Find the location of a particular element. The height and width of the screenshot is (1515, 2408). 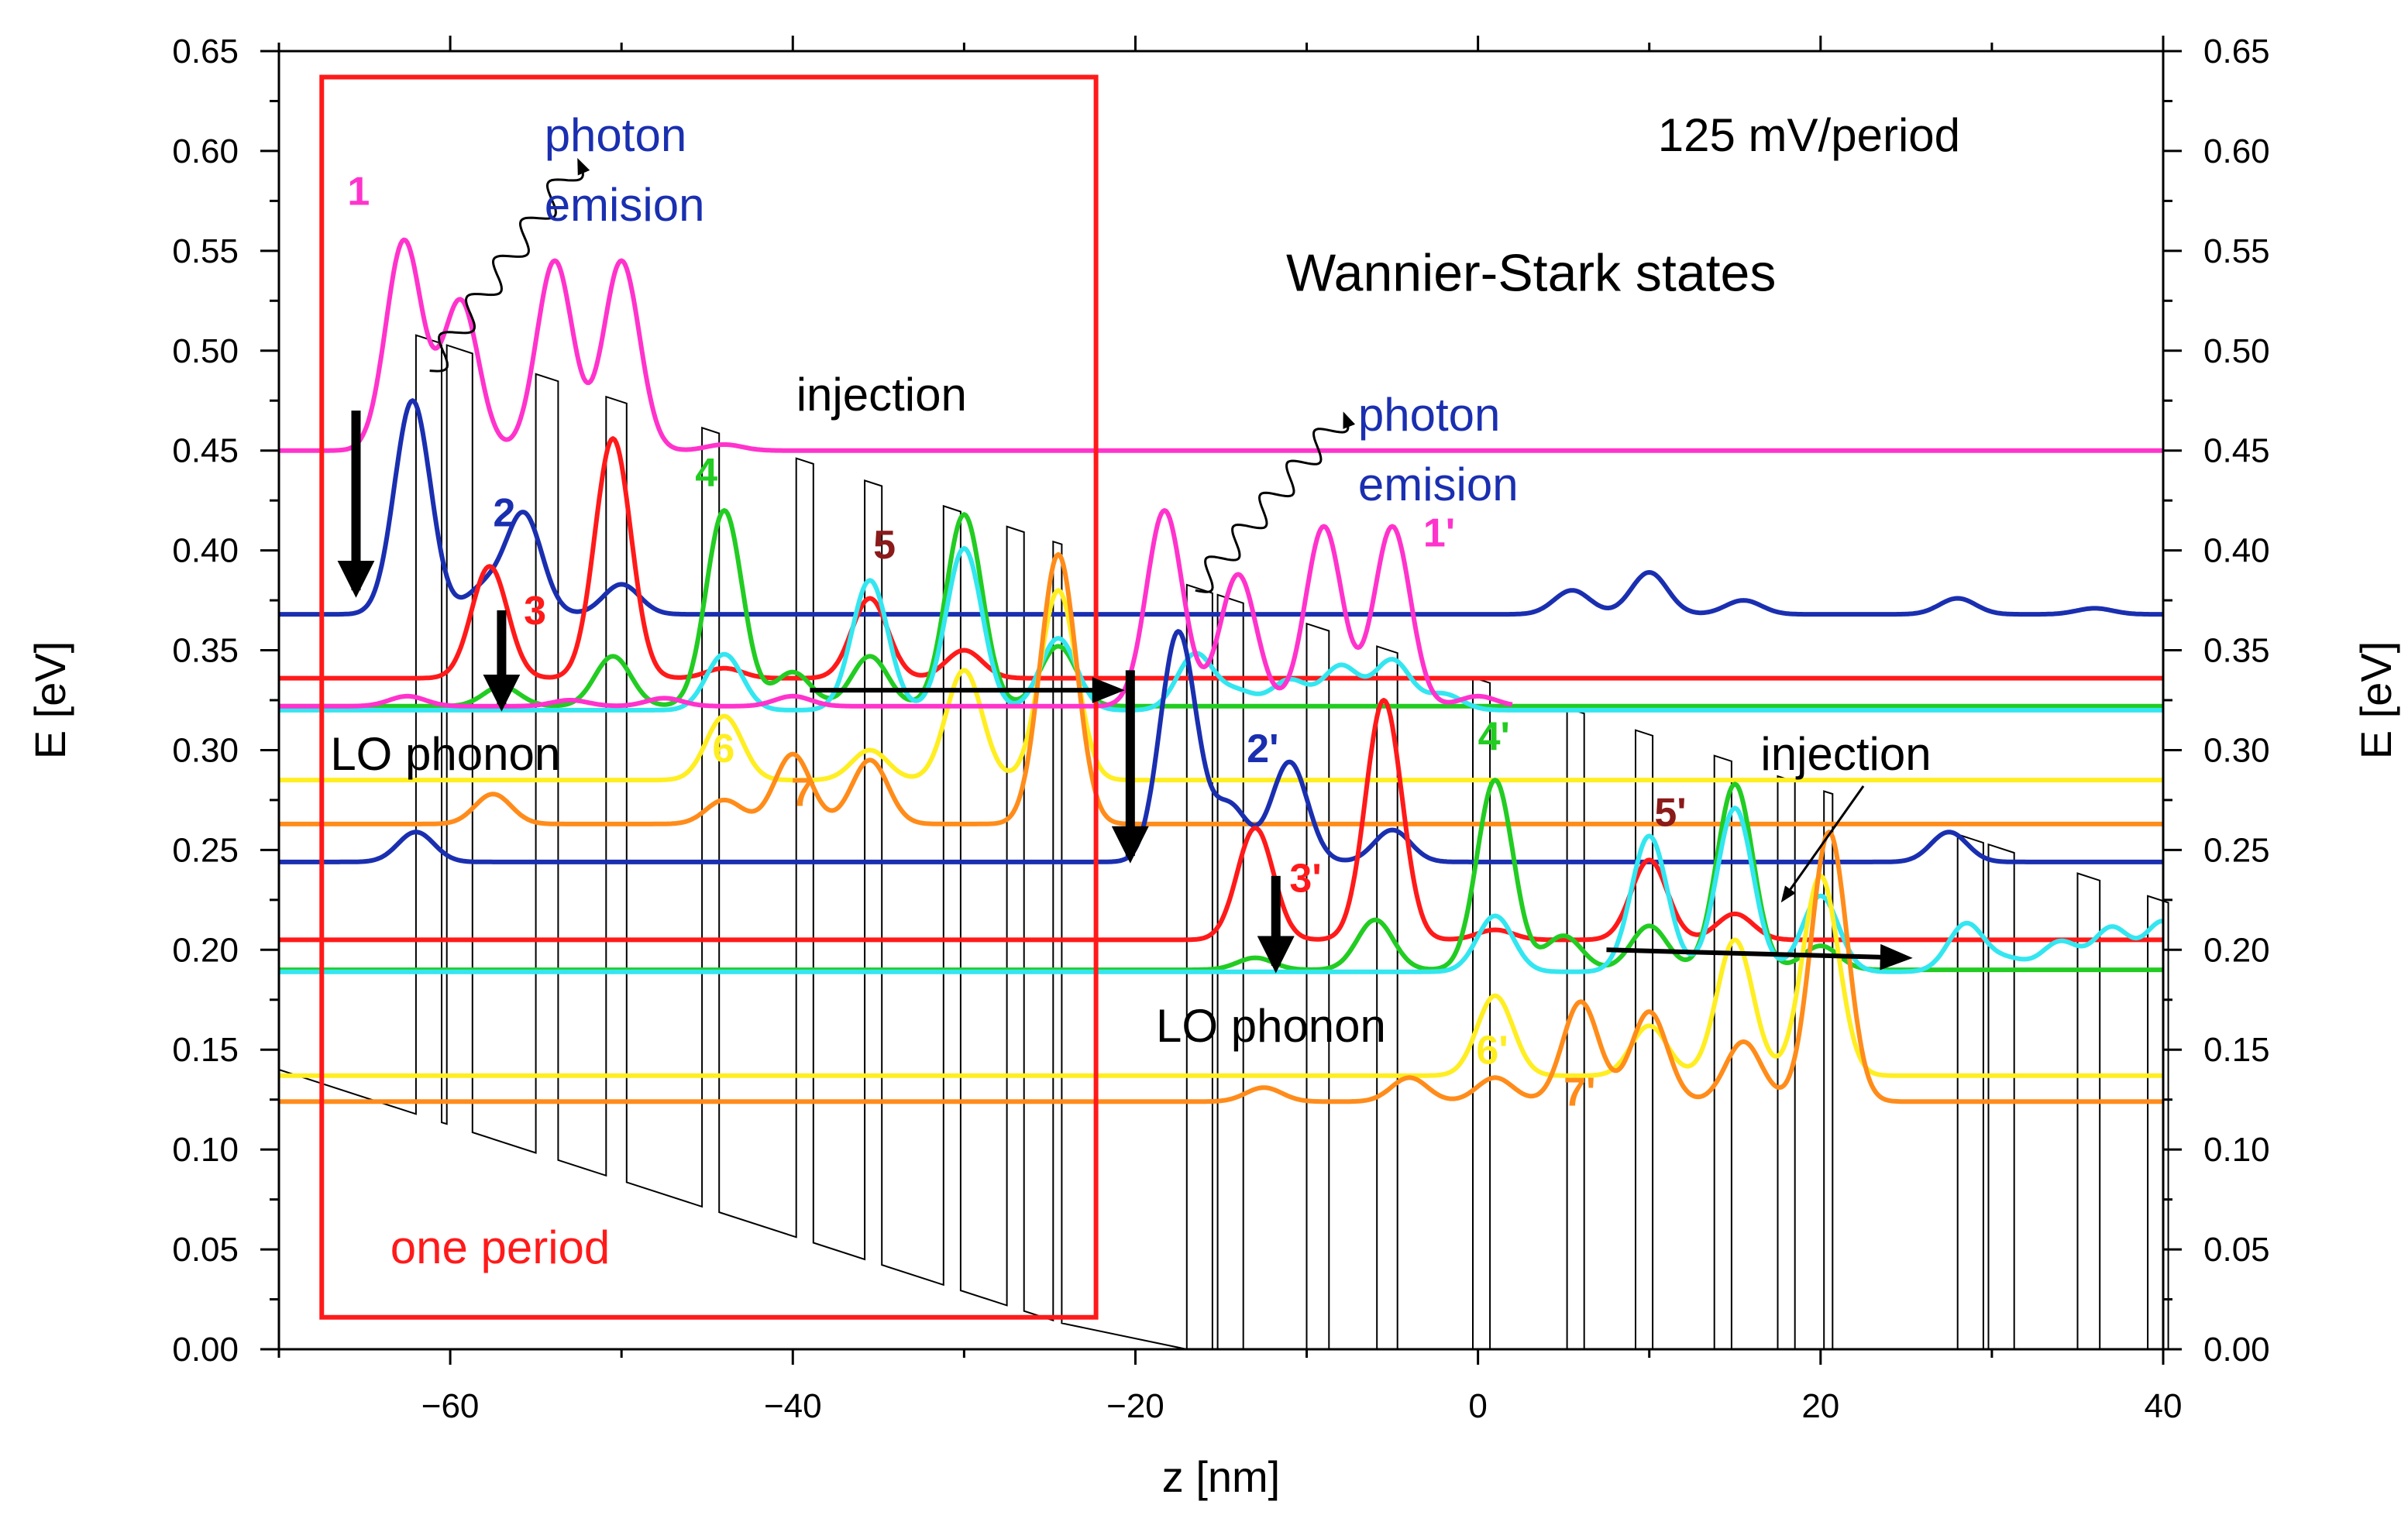

level-label-6-prime: 6' is located at coordinates (1492, 1050).